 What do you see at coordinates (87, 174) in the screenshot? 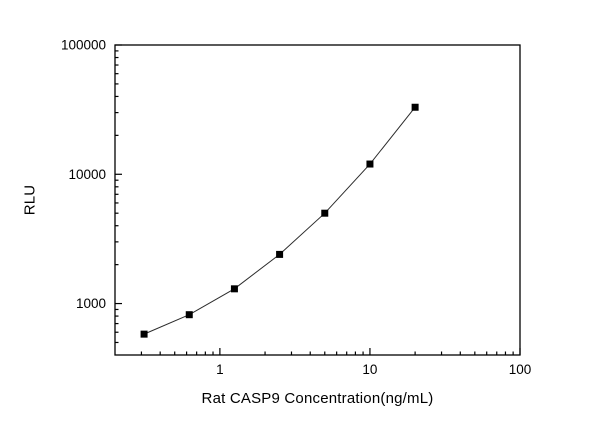
I see `svg-text: 10000` at bounding box center [87, 174].